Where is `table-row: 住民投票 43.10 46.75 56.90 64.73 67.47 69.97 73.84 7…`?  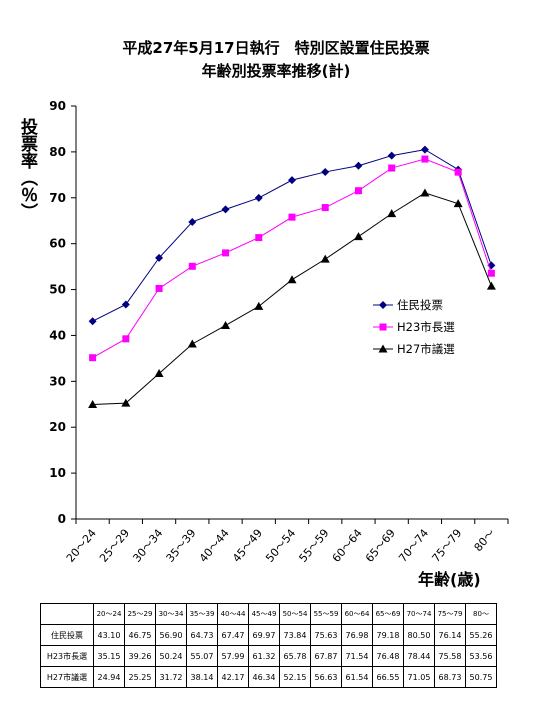
table-row: 住民投票 43.10 46.75 56.90 64.73 67.47 69.97 73.84 7… is located at coordinates (268, 635).